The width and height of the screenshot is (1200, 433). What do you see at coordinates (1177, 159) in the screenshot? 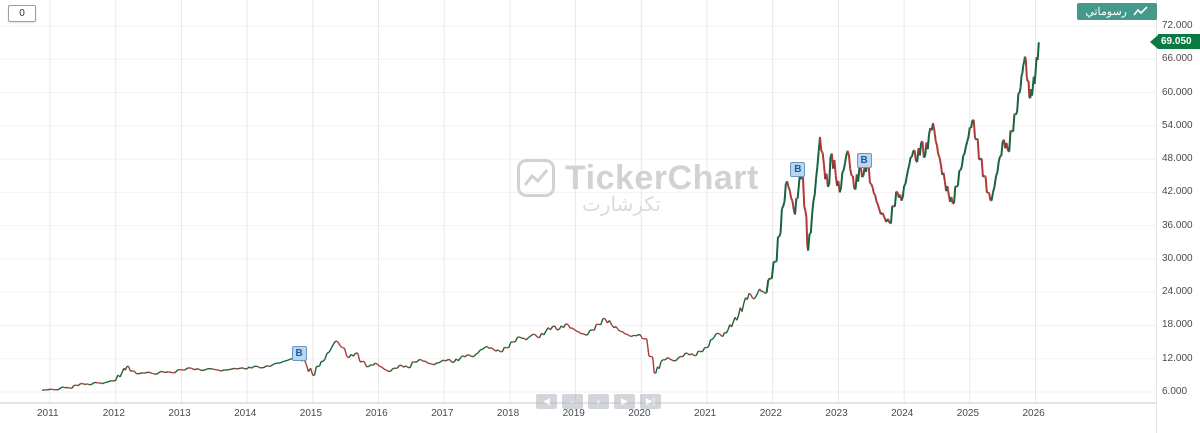
I see `price-axis-label: 48.000` at bounding box center [1177, 159].